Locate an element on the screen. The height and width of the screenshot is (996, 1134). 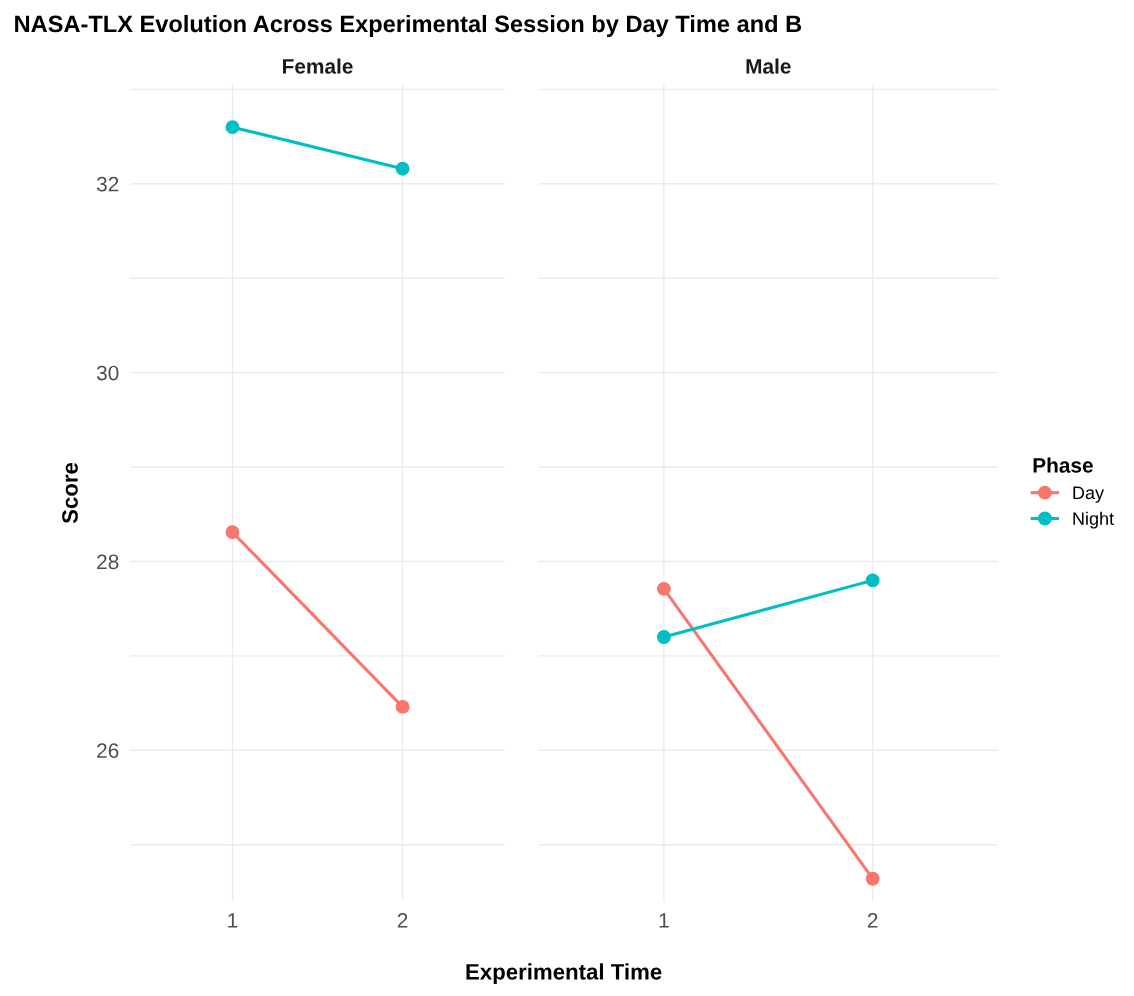
chart-subtitle: Male is located at coordinates (768, 66).